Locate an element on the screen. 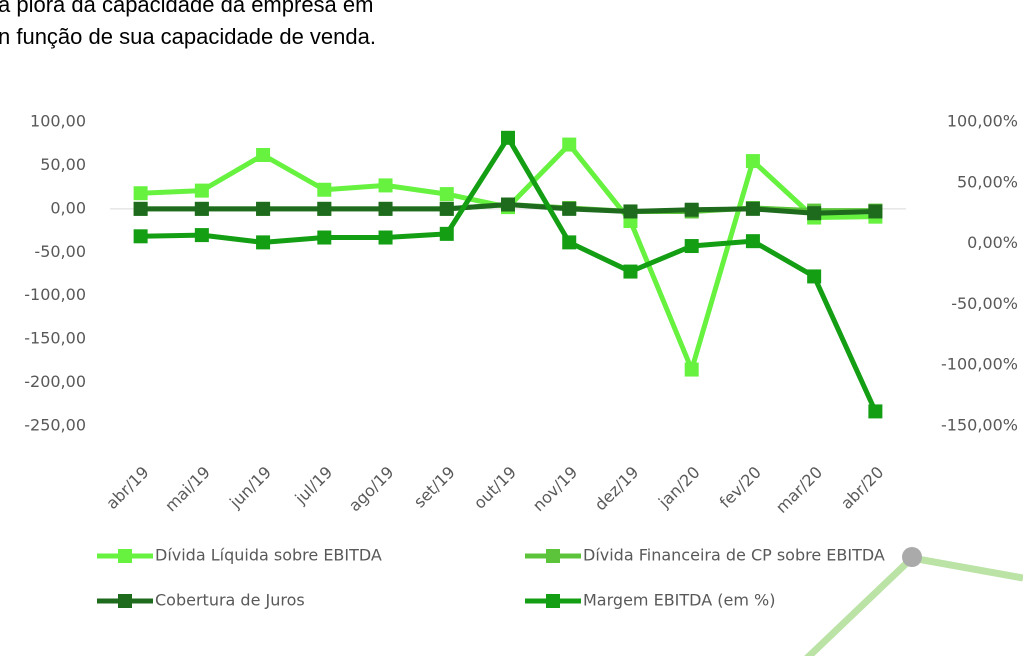 Image resolution: width=1023 pixels, height=660 pixels. legend-label: Dívida Financeira de CP sobre EBITDA is located at coordinates (734, 555).